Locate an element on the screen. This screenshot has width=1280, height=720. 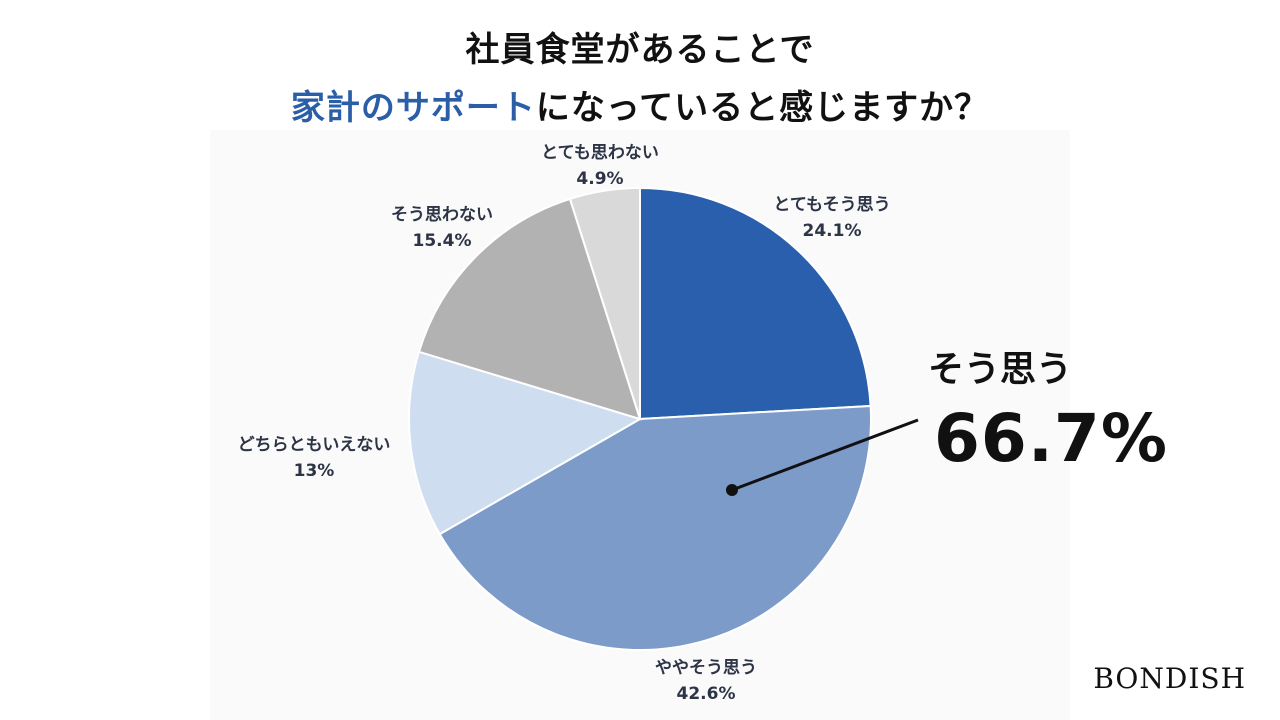
slice-label-name: そう思わない is located at coordinates (442, 215).